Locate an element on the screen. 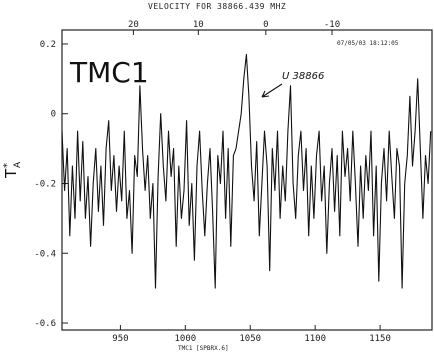  annotation-arrow is located at coordinates (272, 90).